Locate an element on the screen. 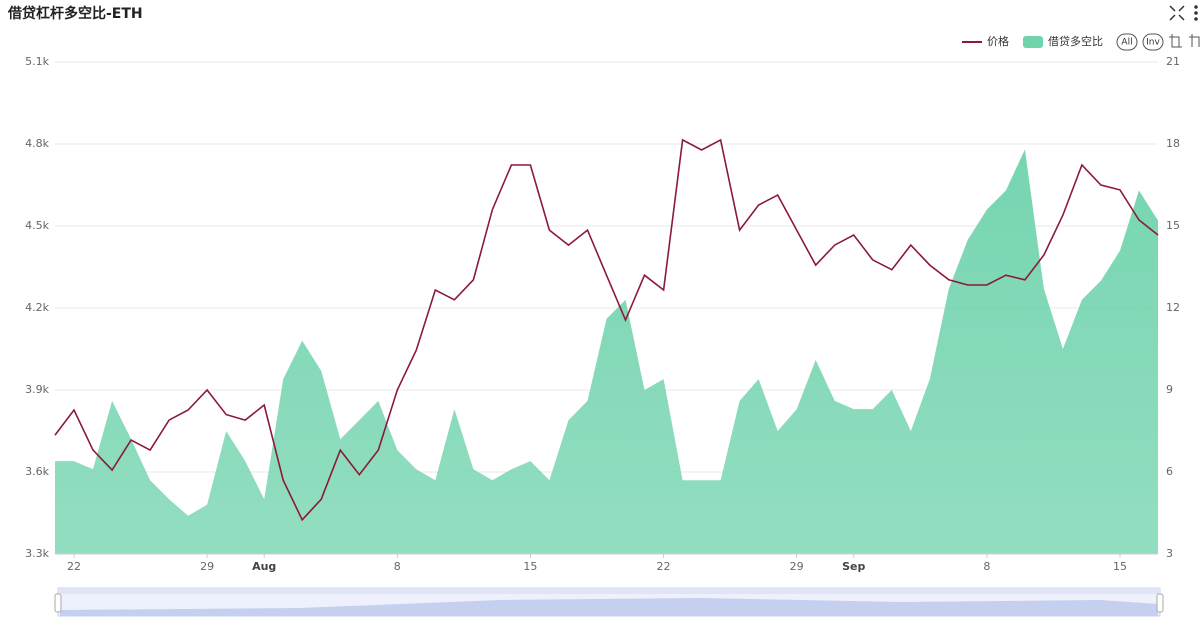  legend-label: 价格 is located at coordinates (998, 41).